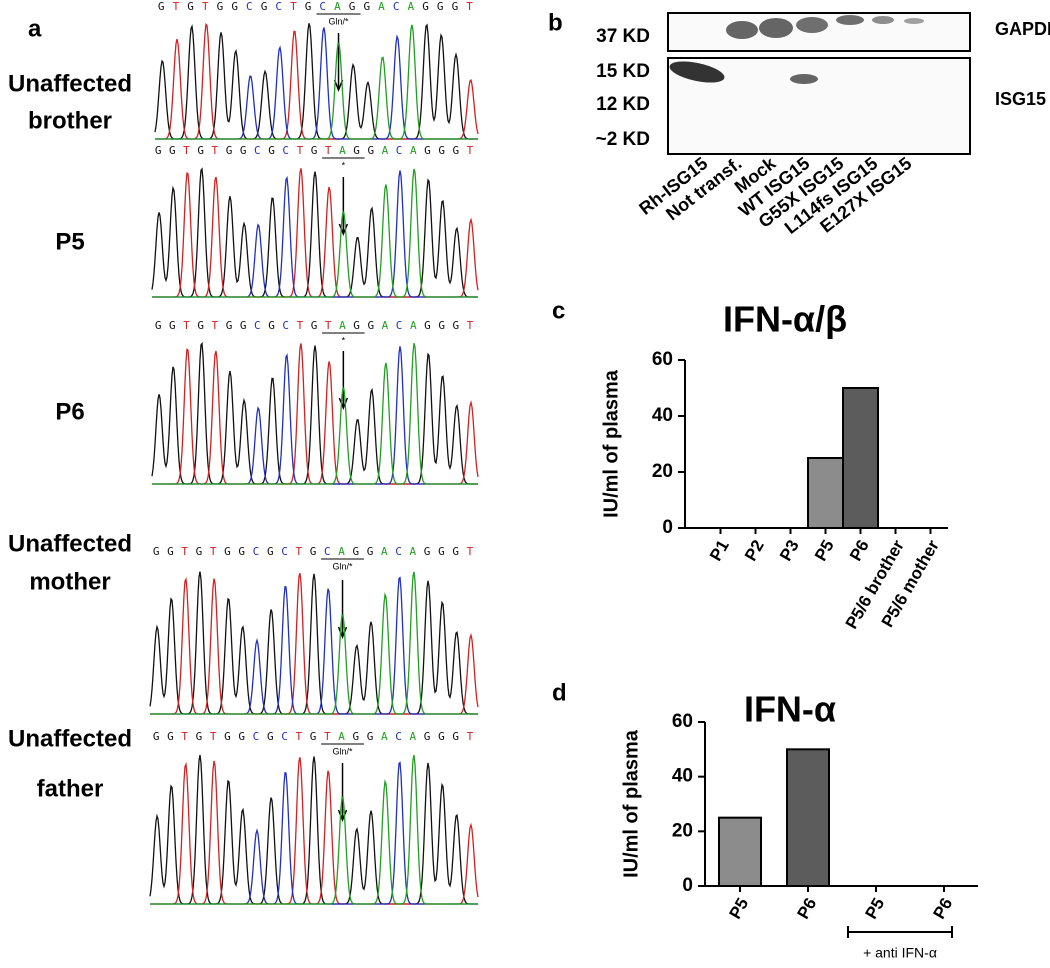  Describe the element at coordinates (559, 692) in the screenshot. I see `panel-label: d` at that location.